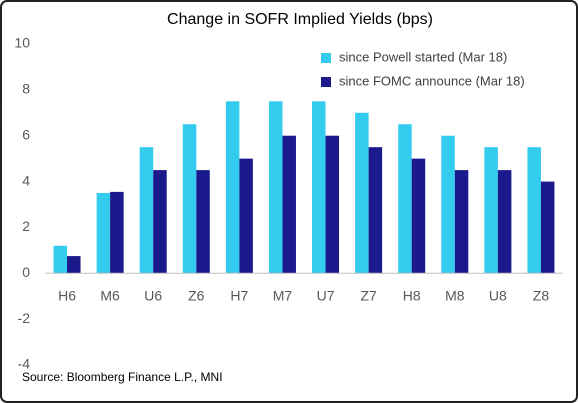  I want to click on x-tick-label: H8, so click(412, 296).